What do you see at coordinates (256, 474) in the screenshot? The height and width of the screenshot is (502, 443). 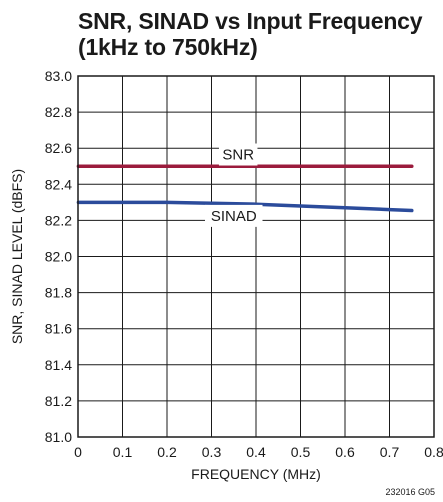 I see `x-axis-label: FREQUENCY (MHz)` at bounding box center [256, 474].